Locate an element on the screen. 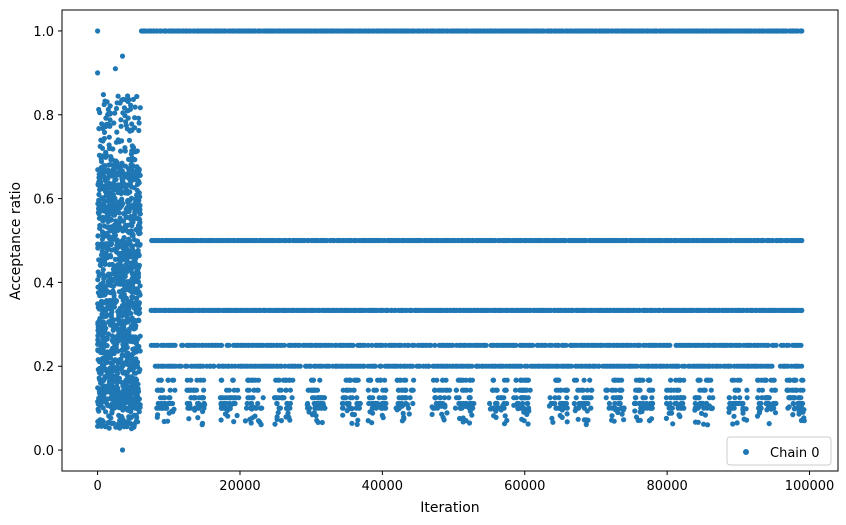 The width and height of the screenshot is (846, 525). x-axis: 0 20000 40000 60000 80000 100000 is located at coordinates (463, 482).